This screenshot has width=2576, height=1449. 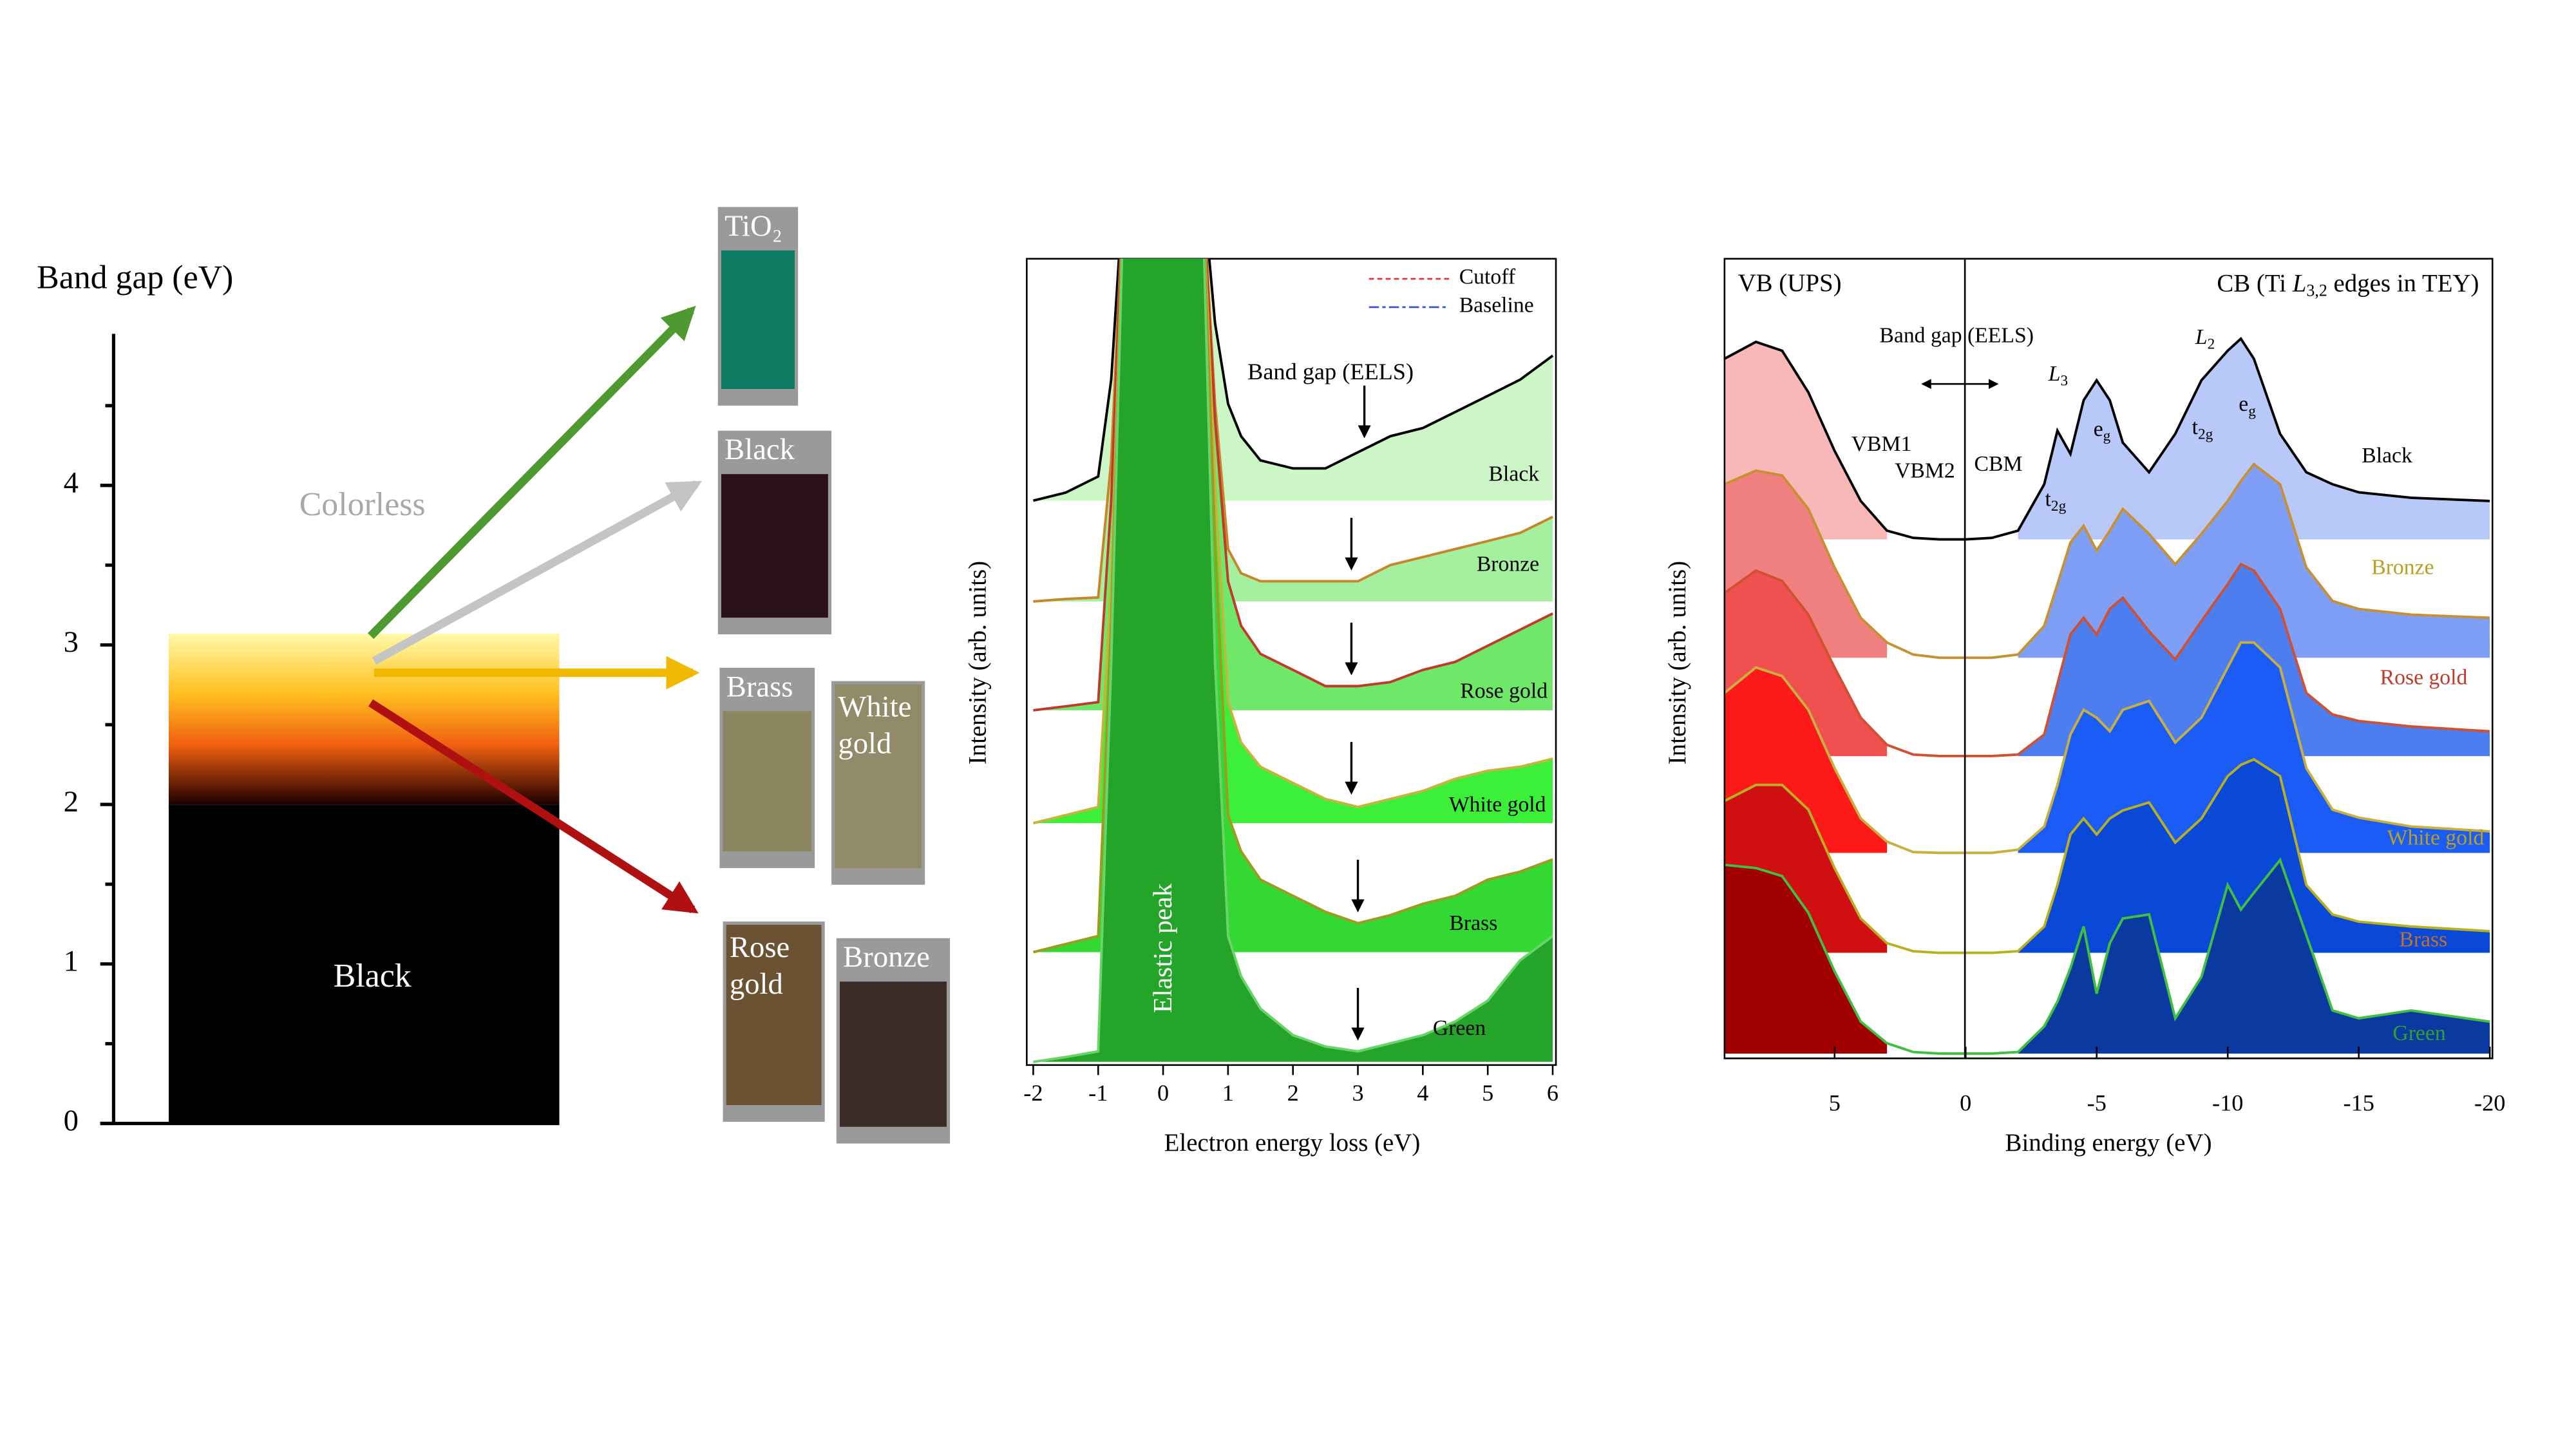 I want to click on x-axis-label: Electron energy loss (eV), so click(x=1292, y=1143).